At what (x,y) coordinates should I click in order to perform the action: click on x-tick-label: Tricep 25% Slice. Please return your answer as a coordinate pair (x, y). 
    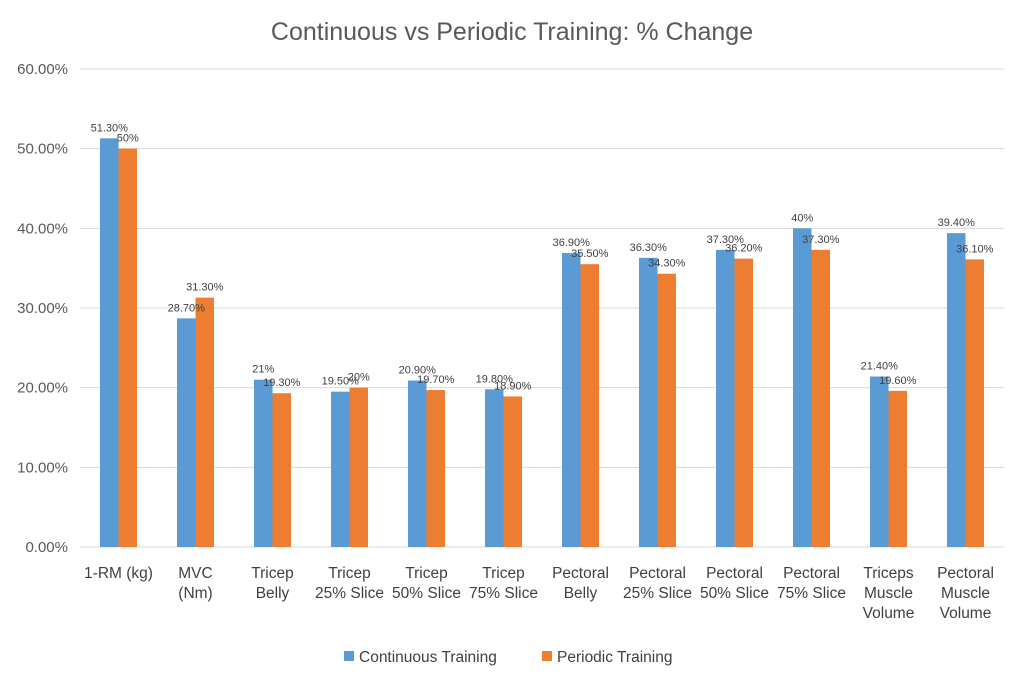
    Looking at the image, I should click on (349, 583).